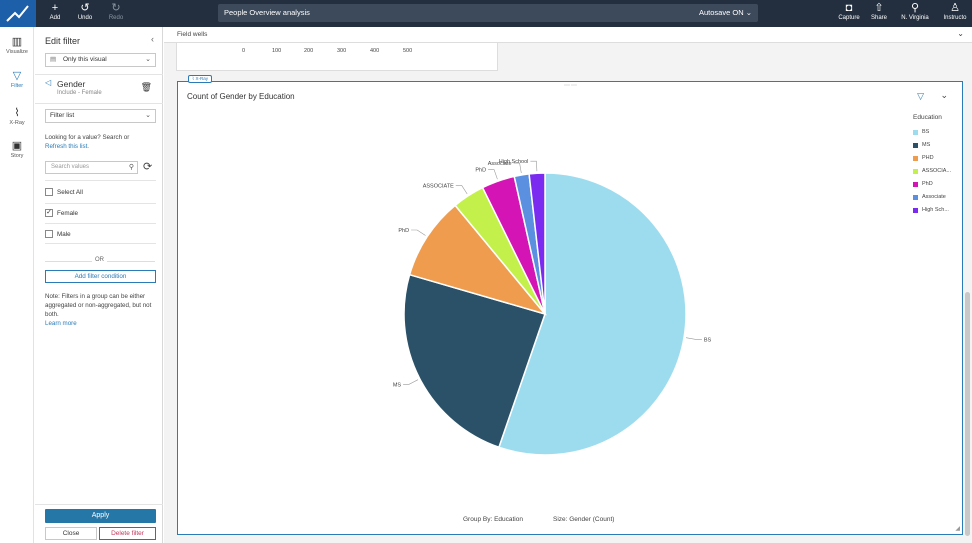  I want to click on select-all-checkbox-row: Select All, so click(100, 193).